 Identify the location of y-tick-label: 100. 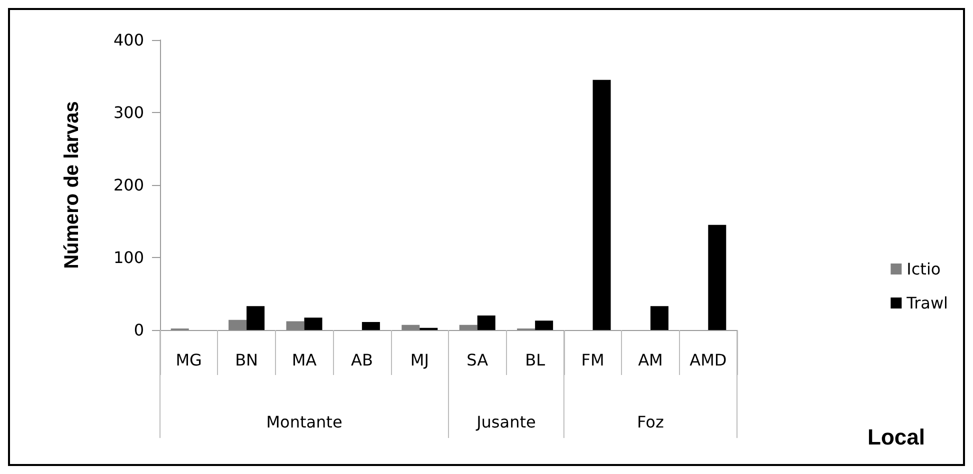
(128, 257).